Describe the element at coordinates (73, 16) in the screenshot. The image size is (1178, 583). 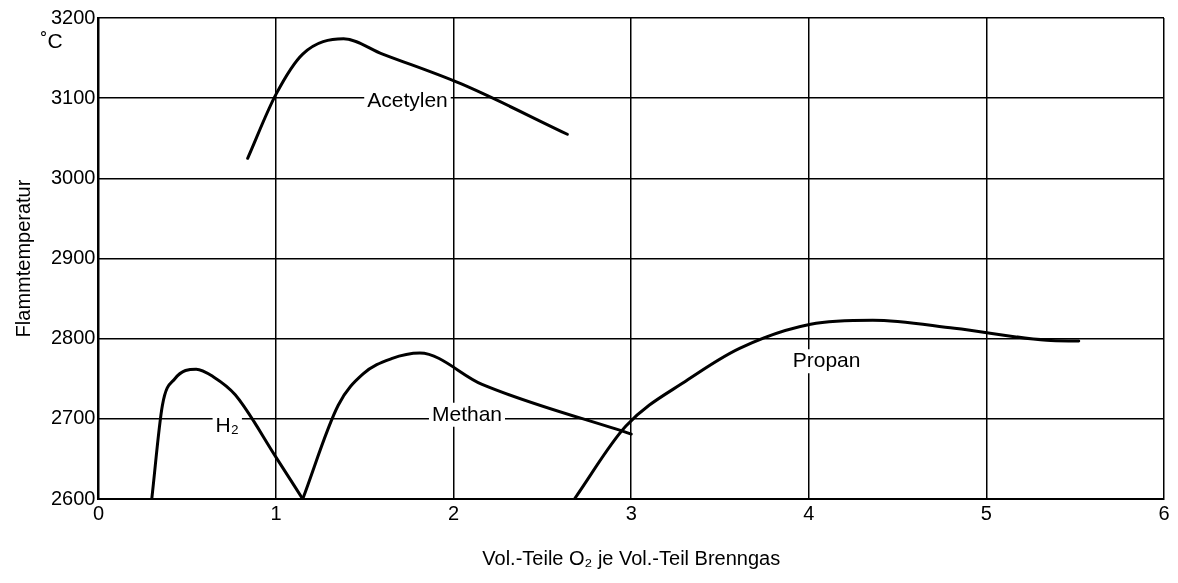
I see `y-tick-label: 3200` at that location.